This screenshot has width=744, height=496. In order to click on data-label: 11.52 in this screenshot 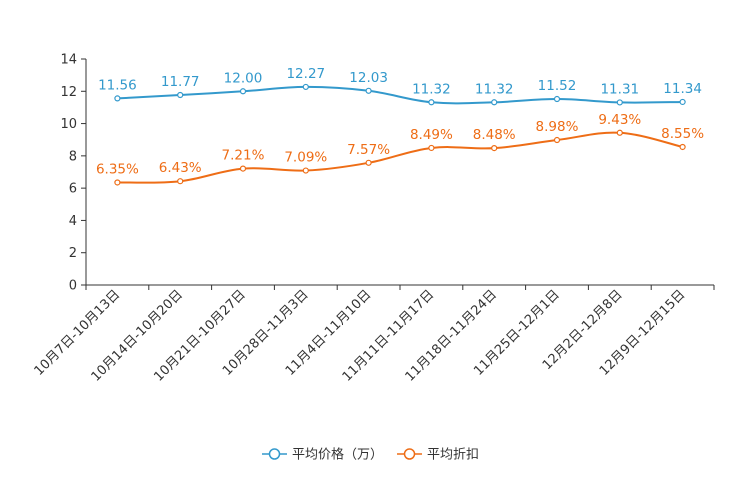, I will do `click(557, 86)`.